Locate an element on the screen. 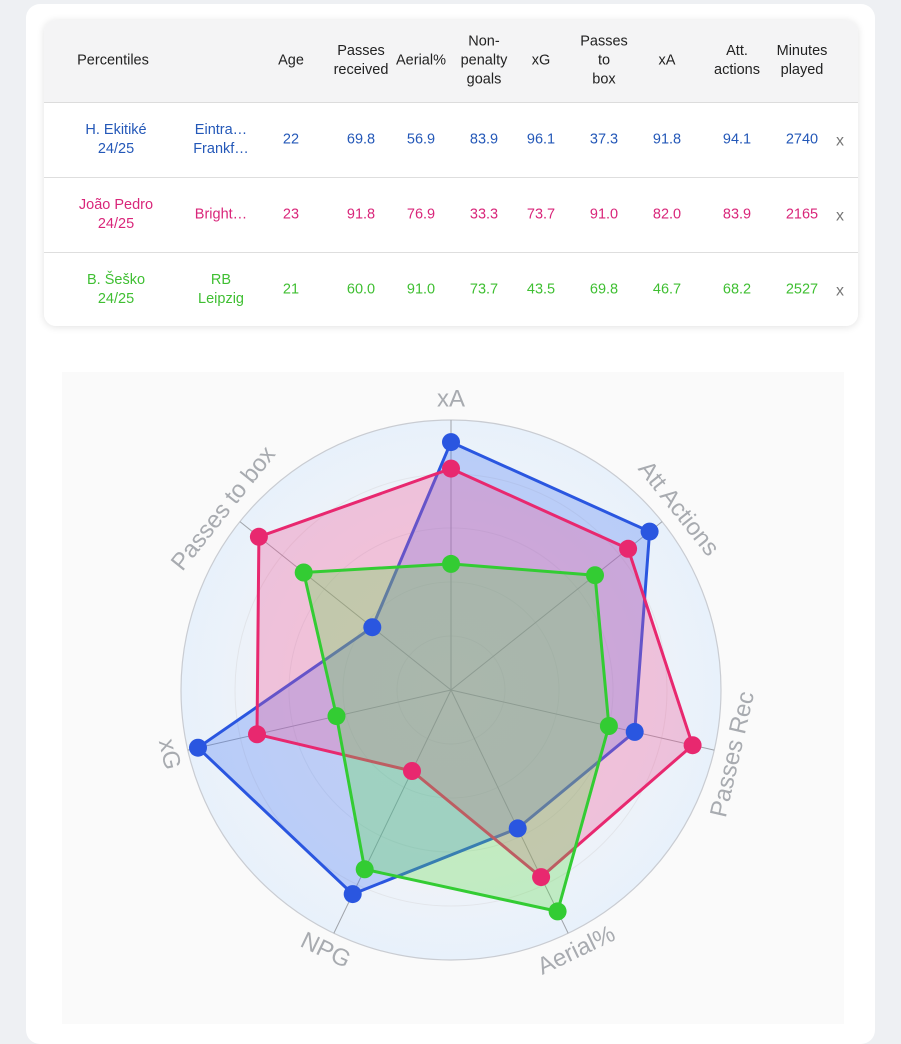 Image resolution: width=901 pixels, height=1044 pixels. cell-passes-received: 60.0 is located at coordinates (361, 289).